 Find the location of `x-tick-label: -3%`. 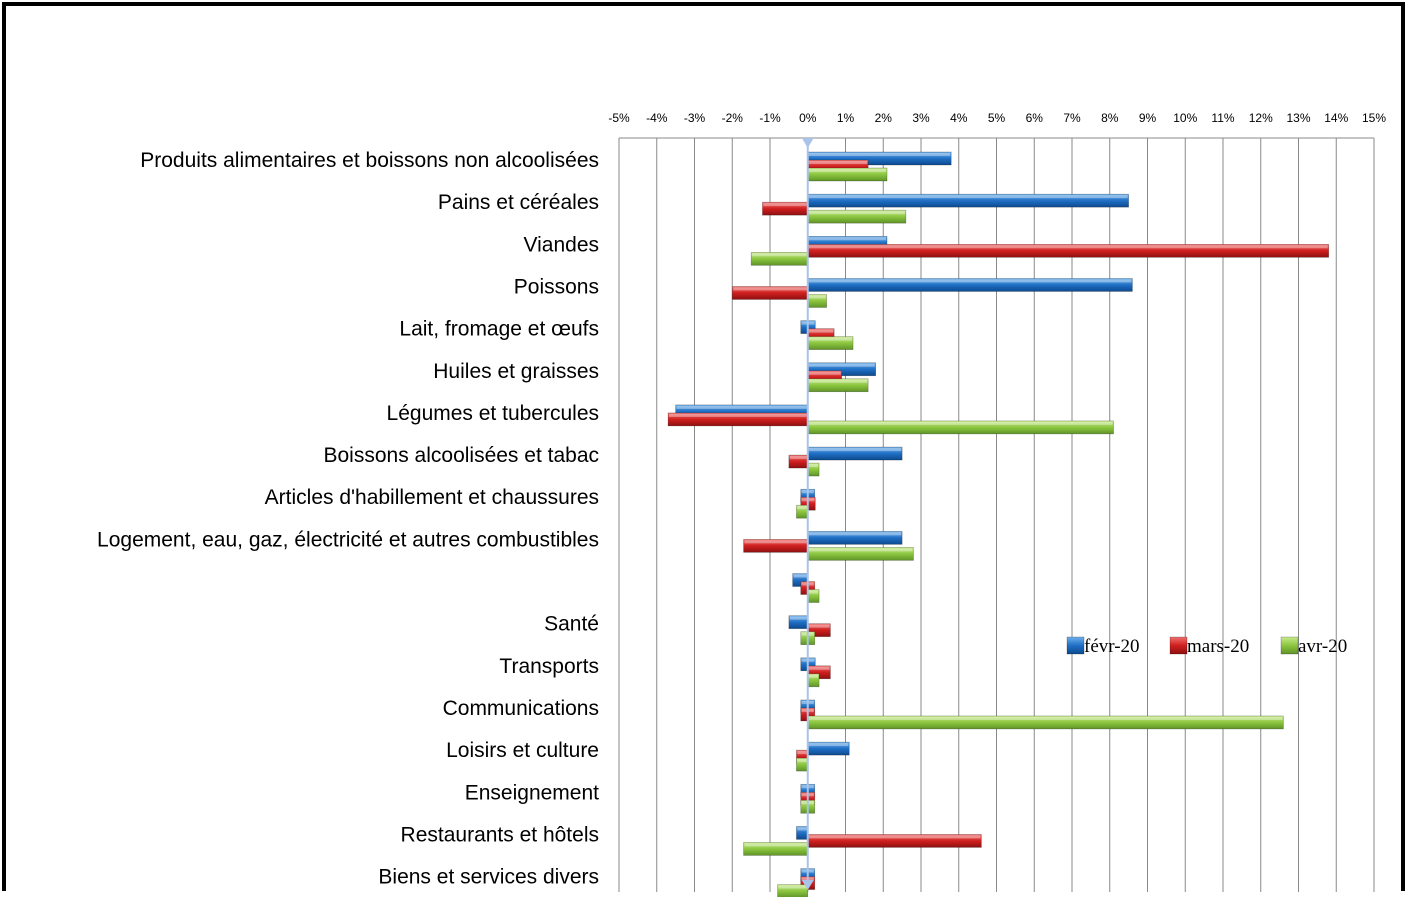

x-tick-label: -3% is located at coordinates (695, 118).